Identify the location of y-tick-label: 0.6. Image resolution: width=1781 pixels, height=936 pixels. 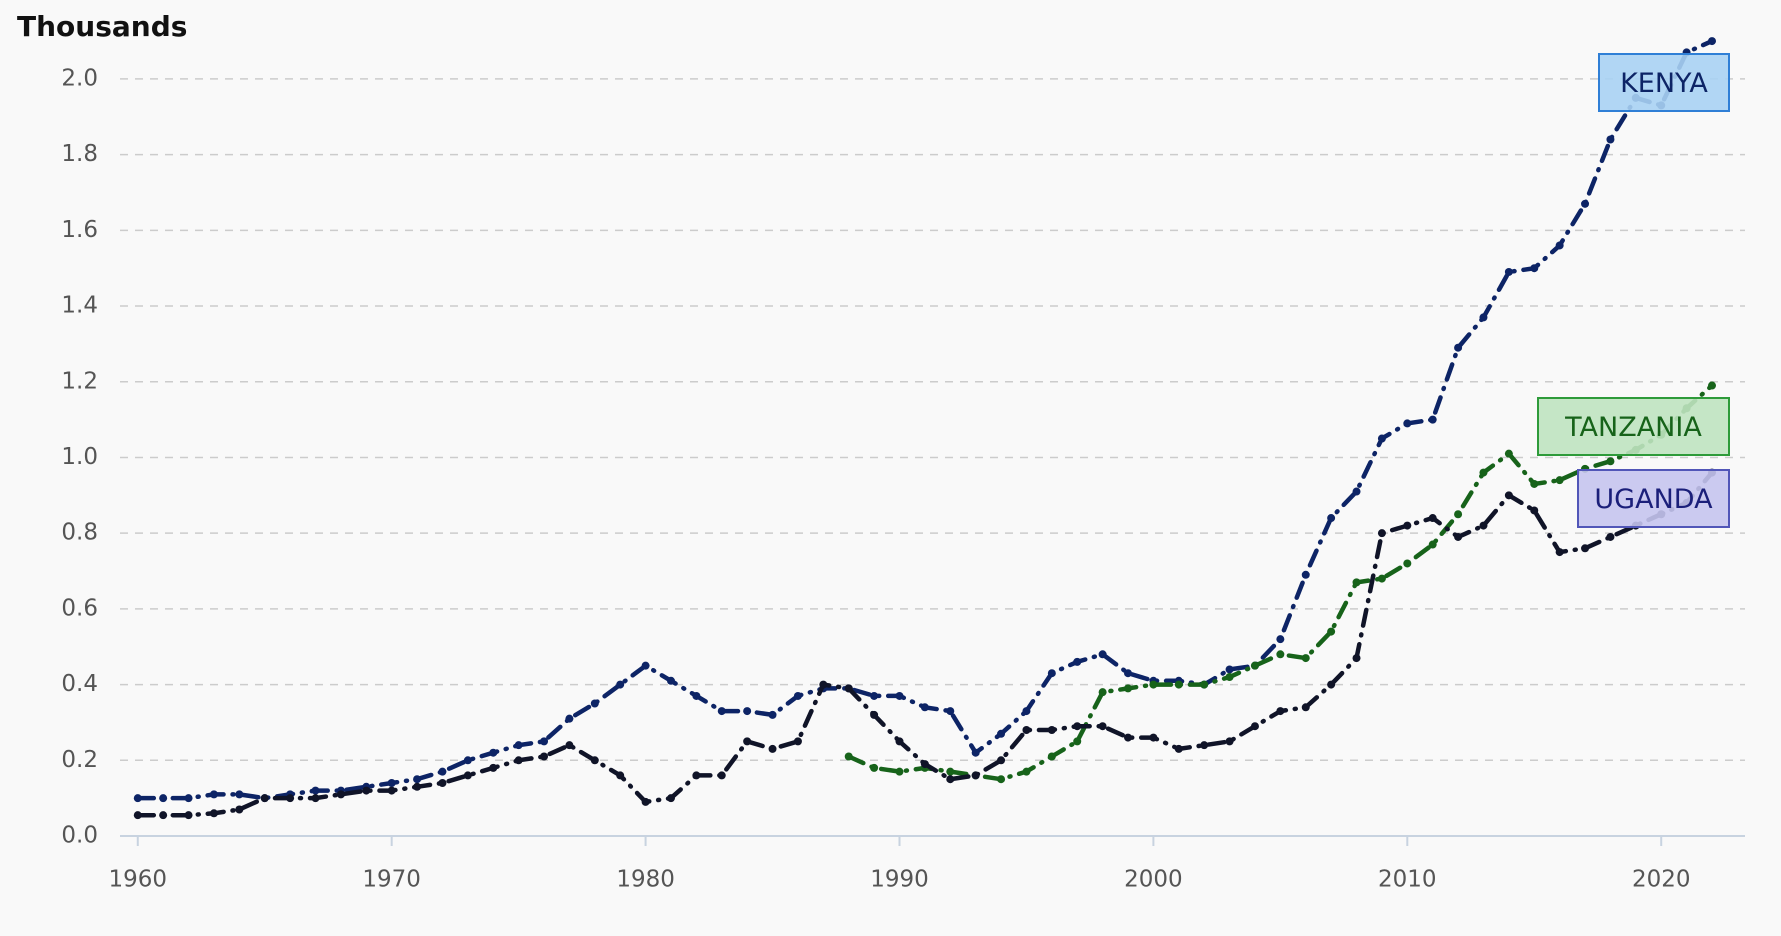
(79, 608).